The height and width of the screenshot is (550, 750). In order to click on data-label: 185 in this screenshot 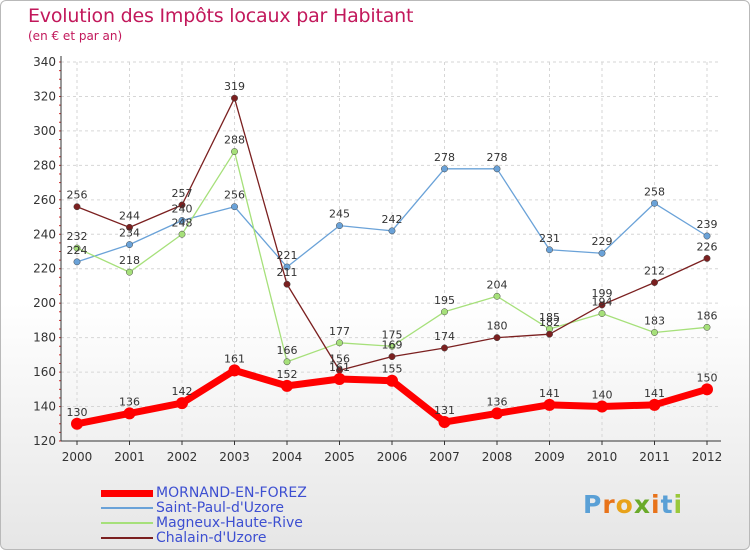, I will do `click(549, 317)`.